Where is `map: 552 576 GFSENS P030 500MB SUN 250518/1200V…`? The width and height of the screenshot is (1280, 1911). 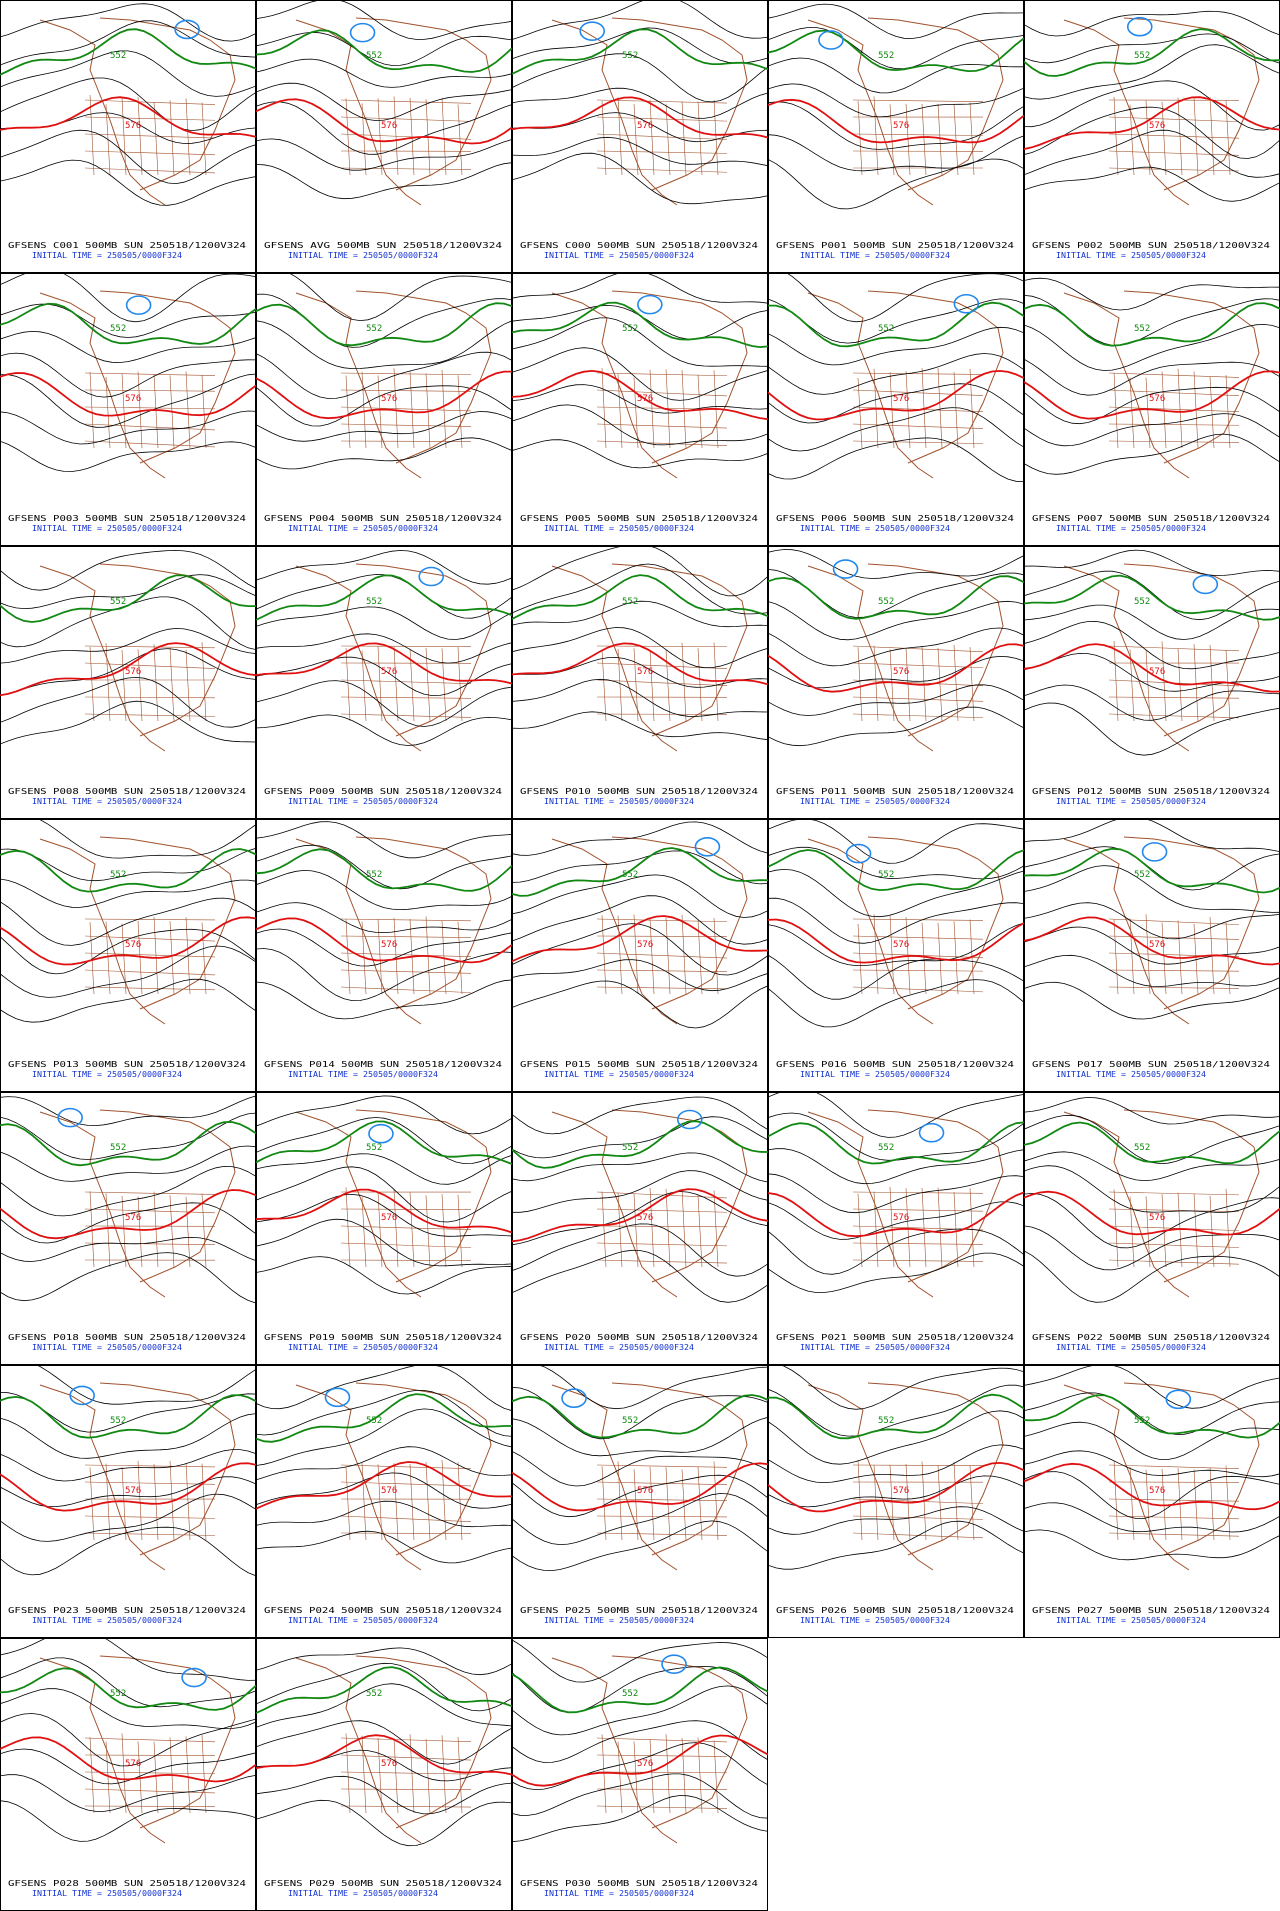
map: 552 576 GFSENS P030 500MB SUN 250518/1200V… is located at coordinates (640, 1774).